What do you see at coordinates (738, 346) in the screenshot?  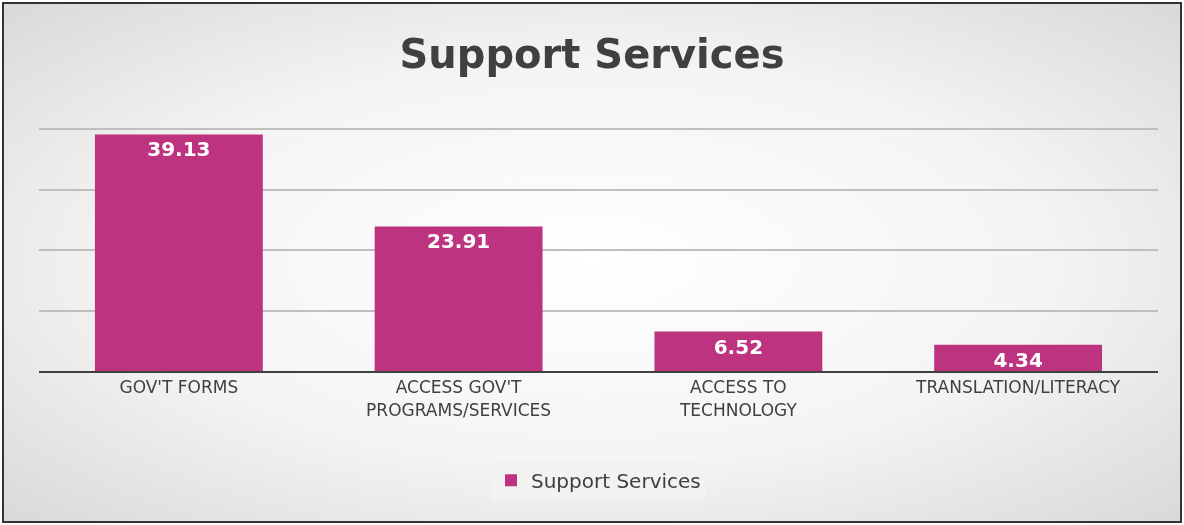 I see `data-label: 6.52` at bounding box center [738, 346].